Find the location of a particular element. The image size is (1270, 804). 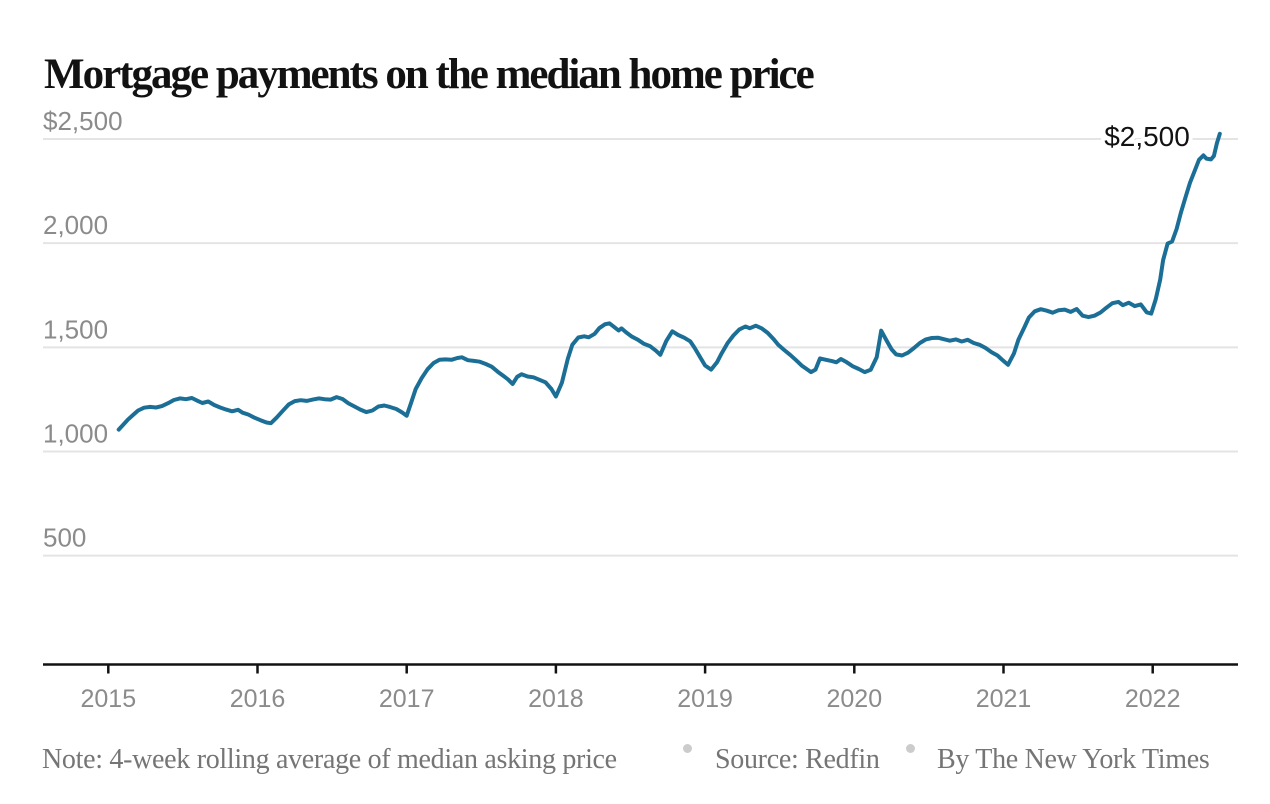

x-axis-label: 2020 is located at coordinates (854, 699).